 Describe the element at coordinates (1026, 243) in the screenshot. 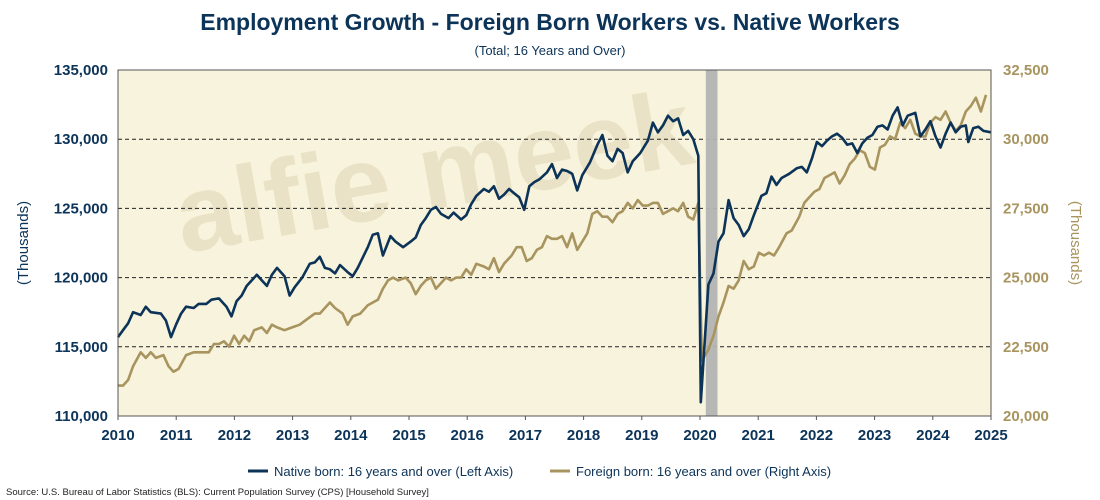

I see `right-axis-ticks: 20,000 22,500 25,000 27,500 30,000 32,500` at that location.